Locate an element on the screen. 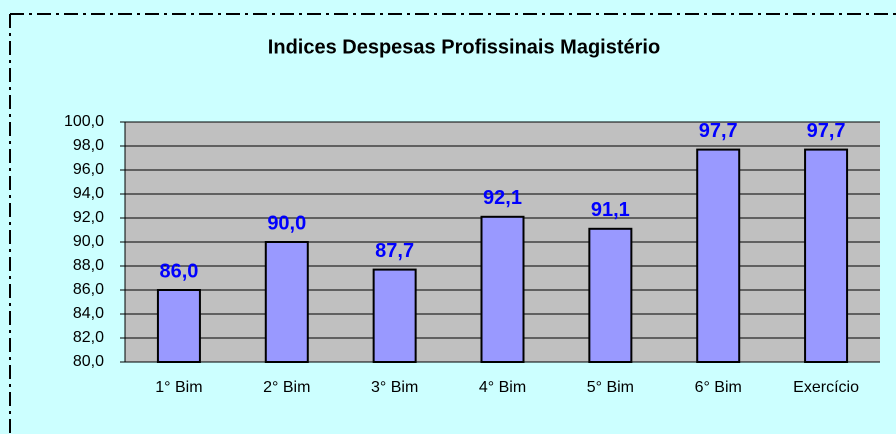  value-label: 87,7 is located at coordinates (394, 251).